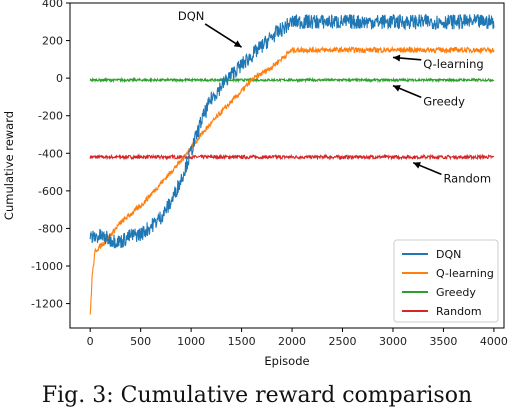  What do you see at coordinates (50, 153) in the screenshot?
I see `y-tick-label: -400` at bounding box center [50, 153].